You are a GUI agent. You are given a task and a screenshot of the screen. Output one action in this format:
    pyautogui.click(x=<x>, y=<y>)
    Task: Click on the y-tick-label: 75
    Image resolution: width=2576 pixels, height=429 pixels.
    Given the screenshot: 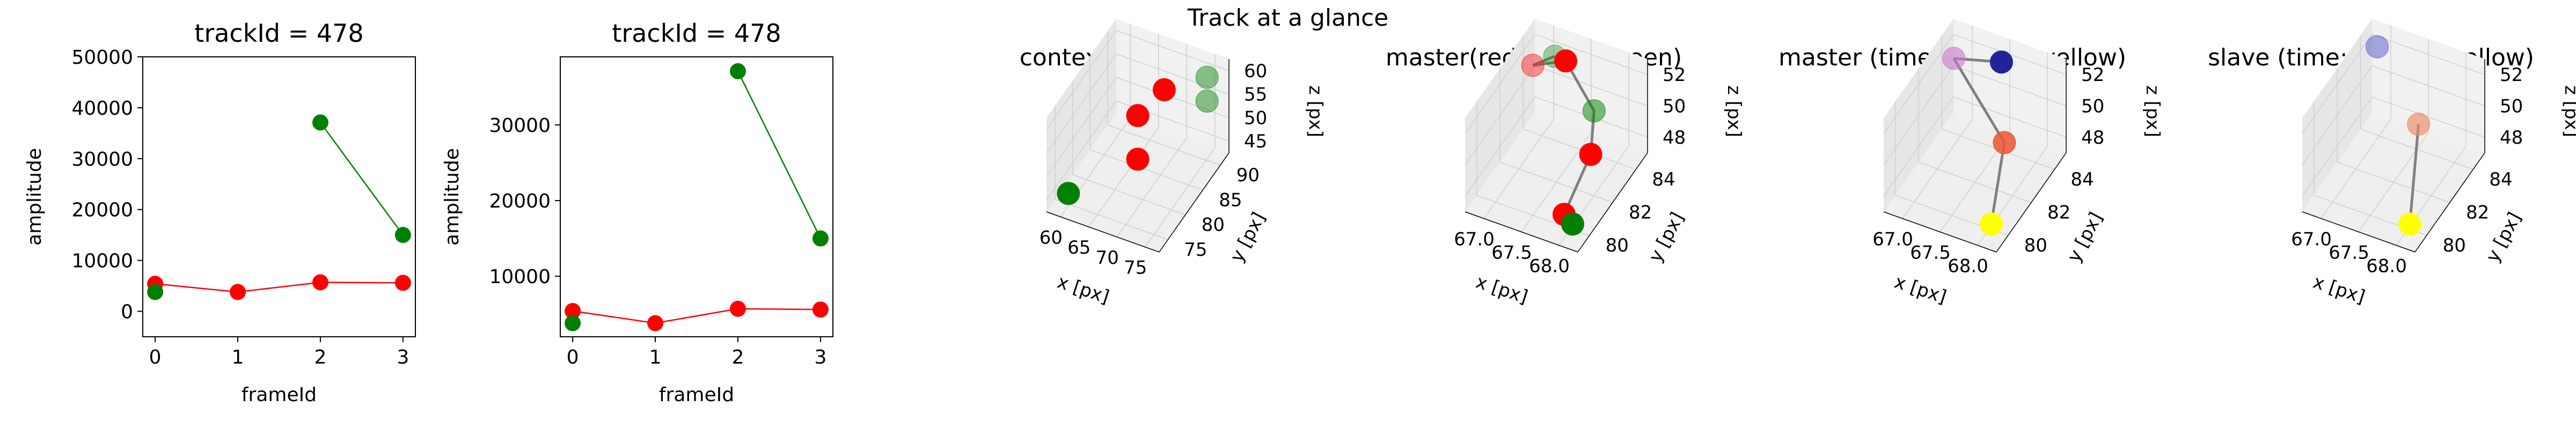 What is the action you would take?
    pyautogui.click(x=1195, y=250)
    